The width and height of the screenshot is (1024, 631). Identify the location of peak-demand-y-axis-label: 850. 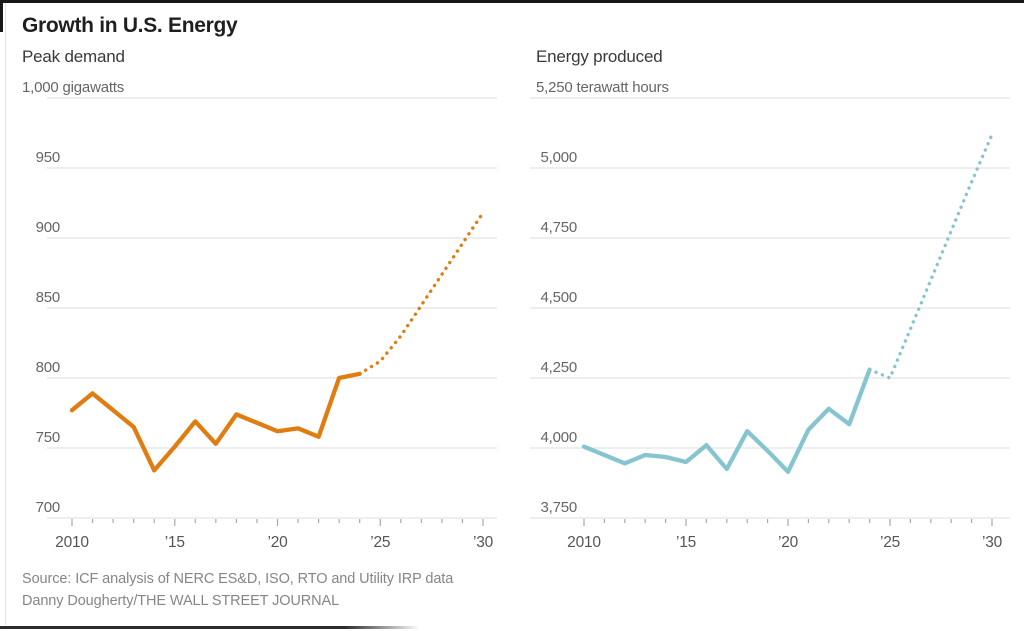
(48, 297).